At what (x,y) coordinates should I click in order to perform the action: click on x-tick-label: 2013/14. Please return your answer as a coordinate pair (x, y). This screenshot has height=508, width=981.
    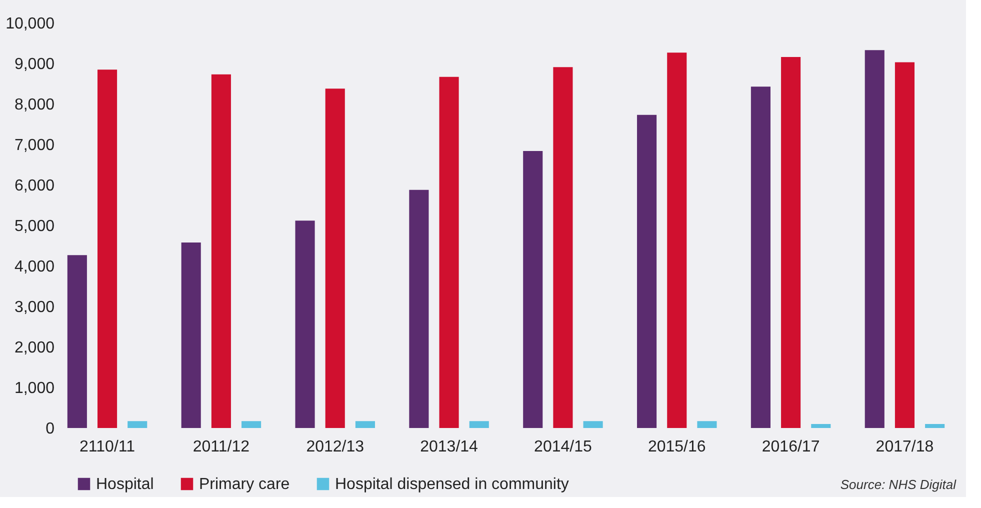
    Looking at the image, I should click on (449, 447).